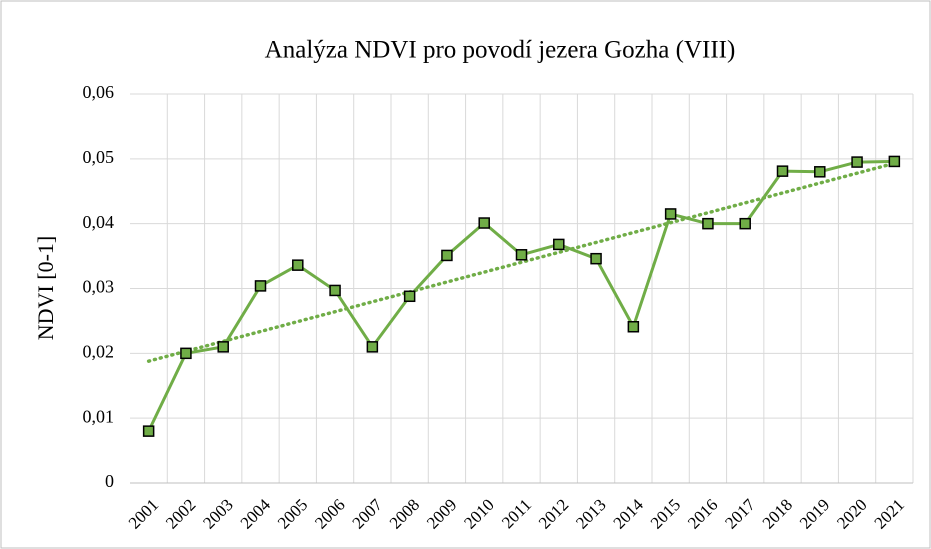  Describe the element at coordinates (99, 416) in the screenshot. I see `y-tick-label: 0,01` at that location.